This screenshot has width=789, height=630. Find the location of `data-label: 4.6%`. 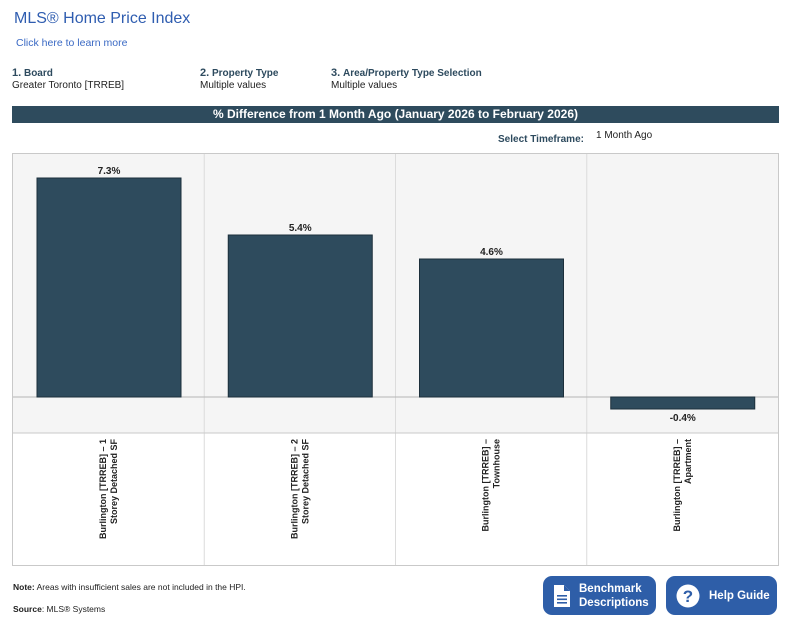

data-label: 4.6% is located at coordinates (491, 252).